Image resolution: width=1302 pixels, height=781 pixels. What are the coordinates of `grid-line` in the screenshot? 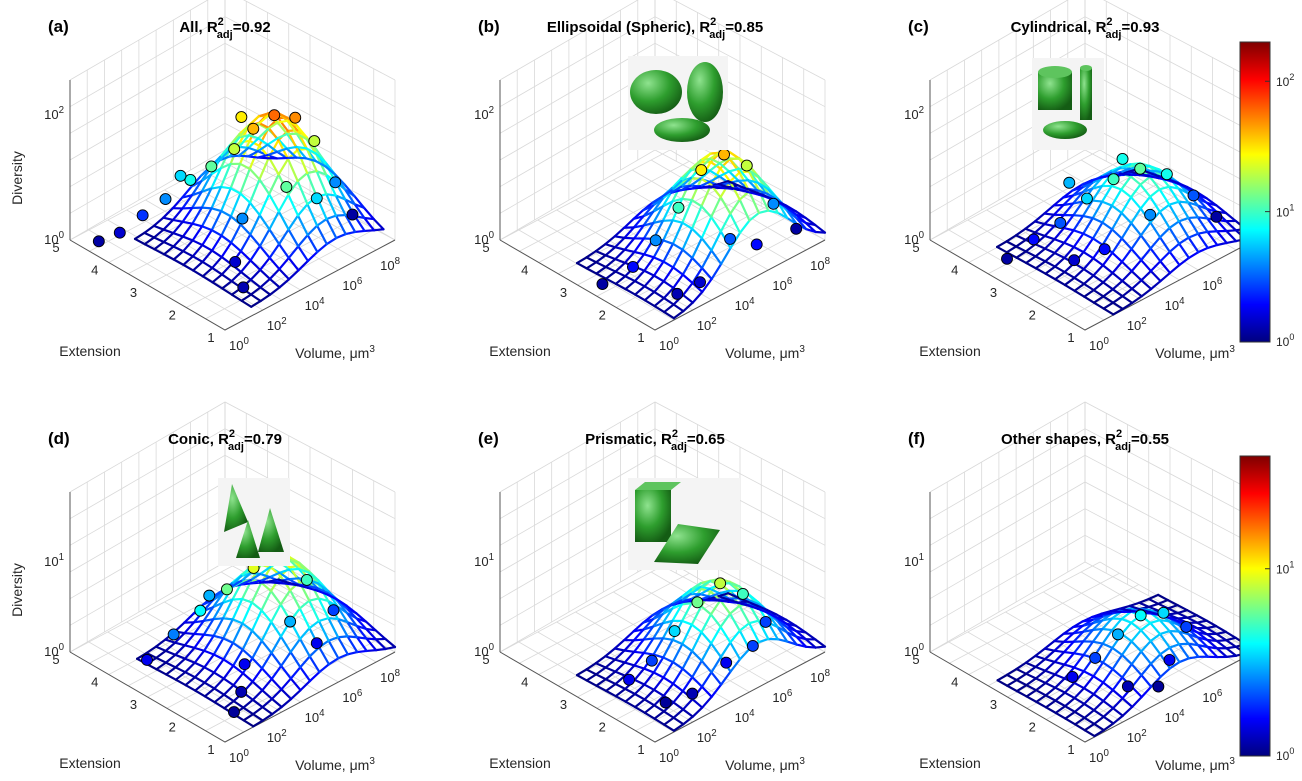 It's located at (662, 474).